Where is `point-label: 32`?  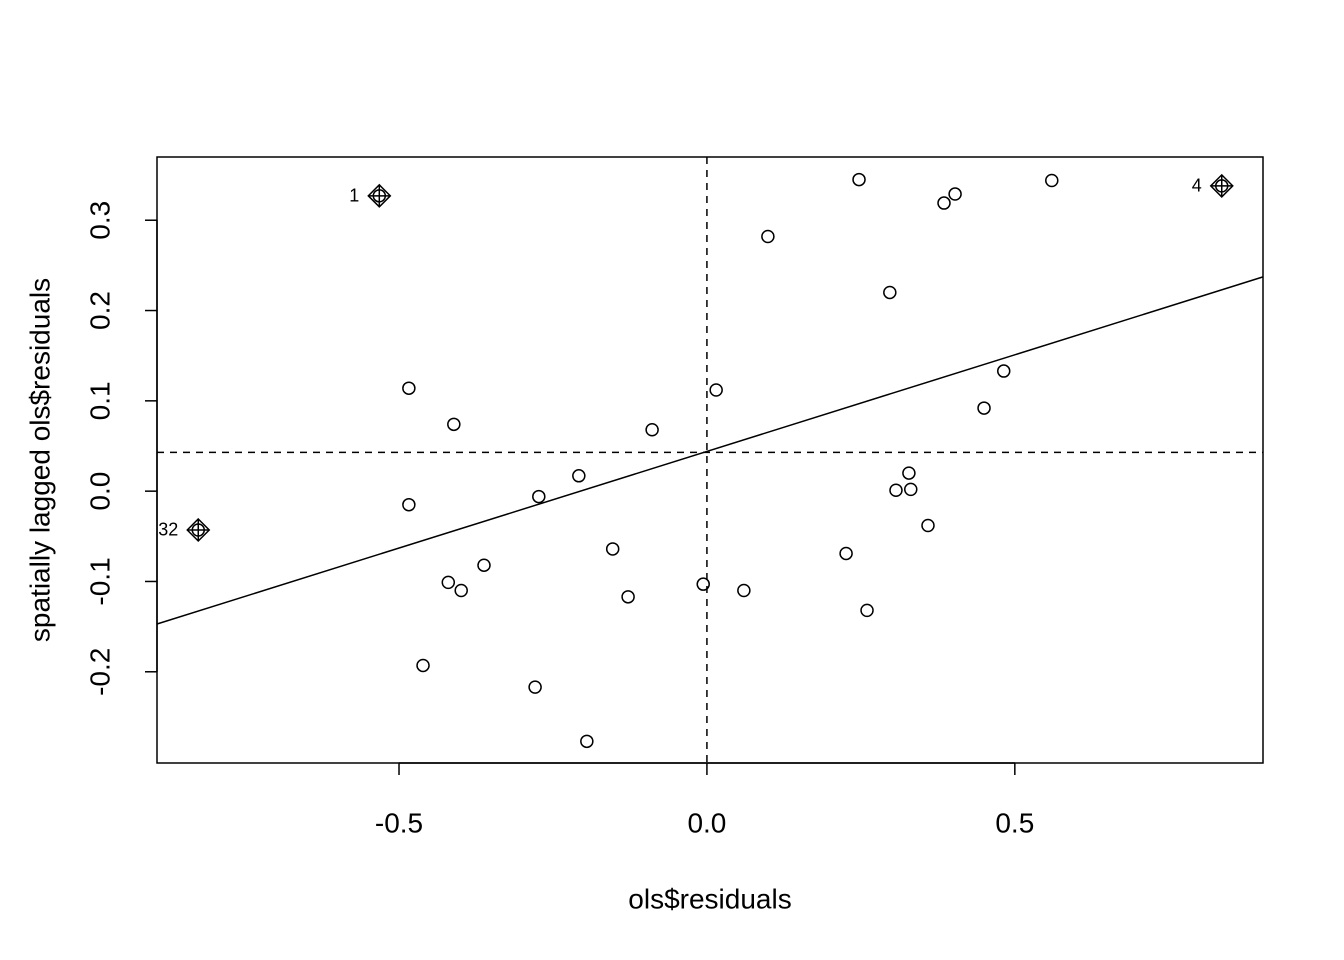 point-label: 32 is located at coordinates (168, 530).